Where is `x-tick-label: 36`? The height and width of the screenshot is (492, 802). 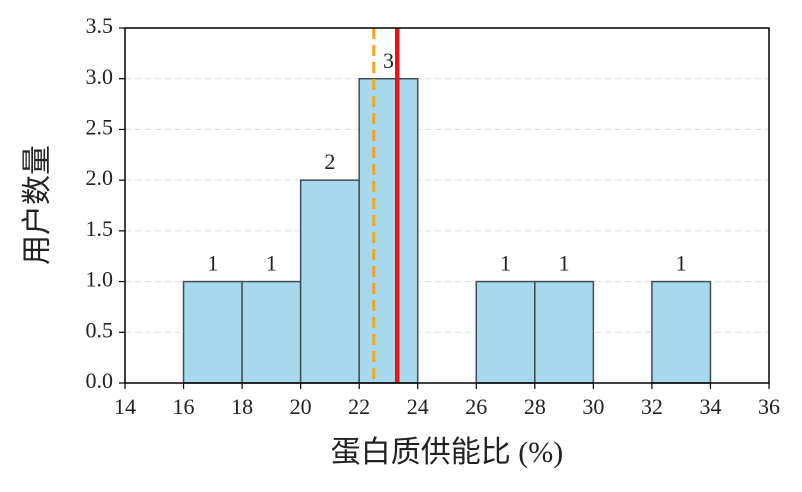
x-tick-label: 36 is located at coordinates (769, 406).